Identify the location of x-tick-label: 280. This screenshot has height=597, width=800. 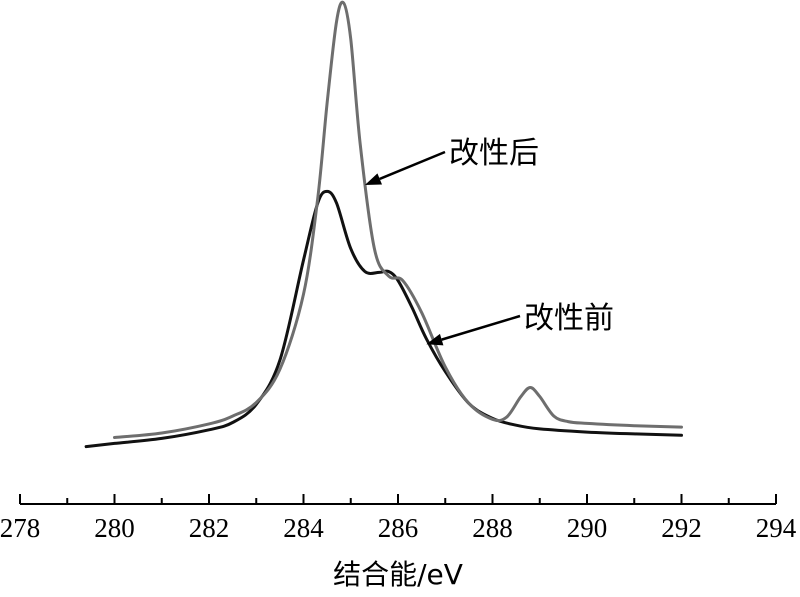
(114, 528).